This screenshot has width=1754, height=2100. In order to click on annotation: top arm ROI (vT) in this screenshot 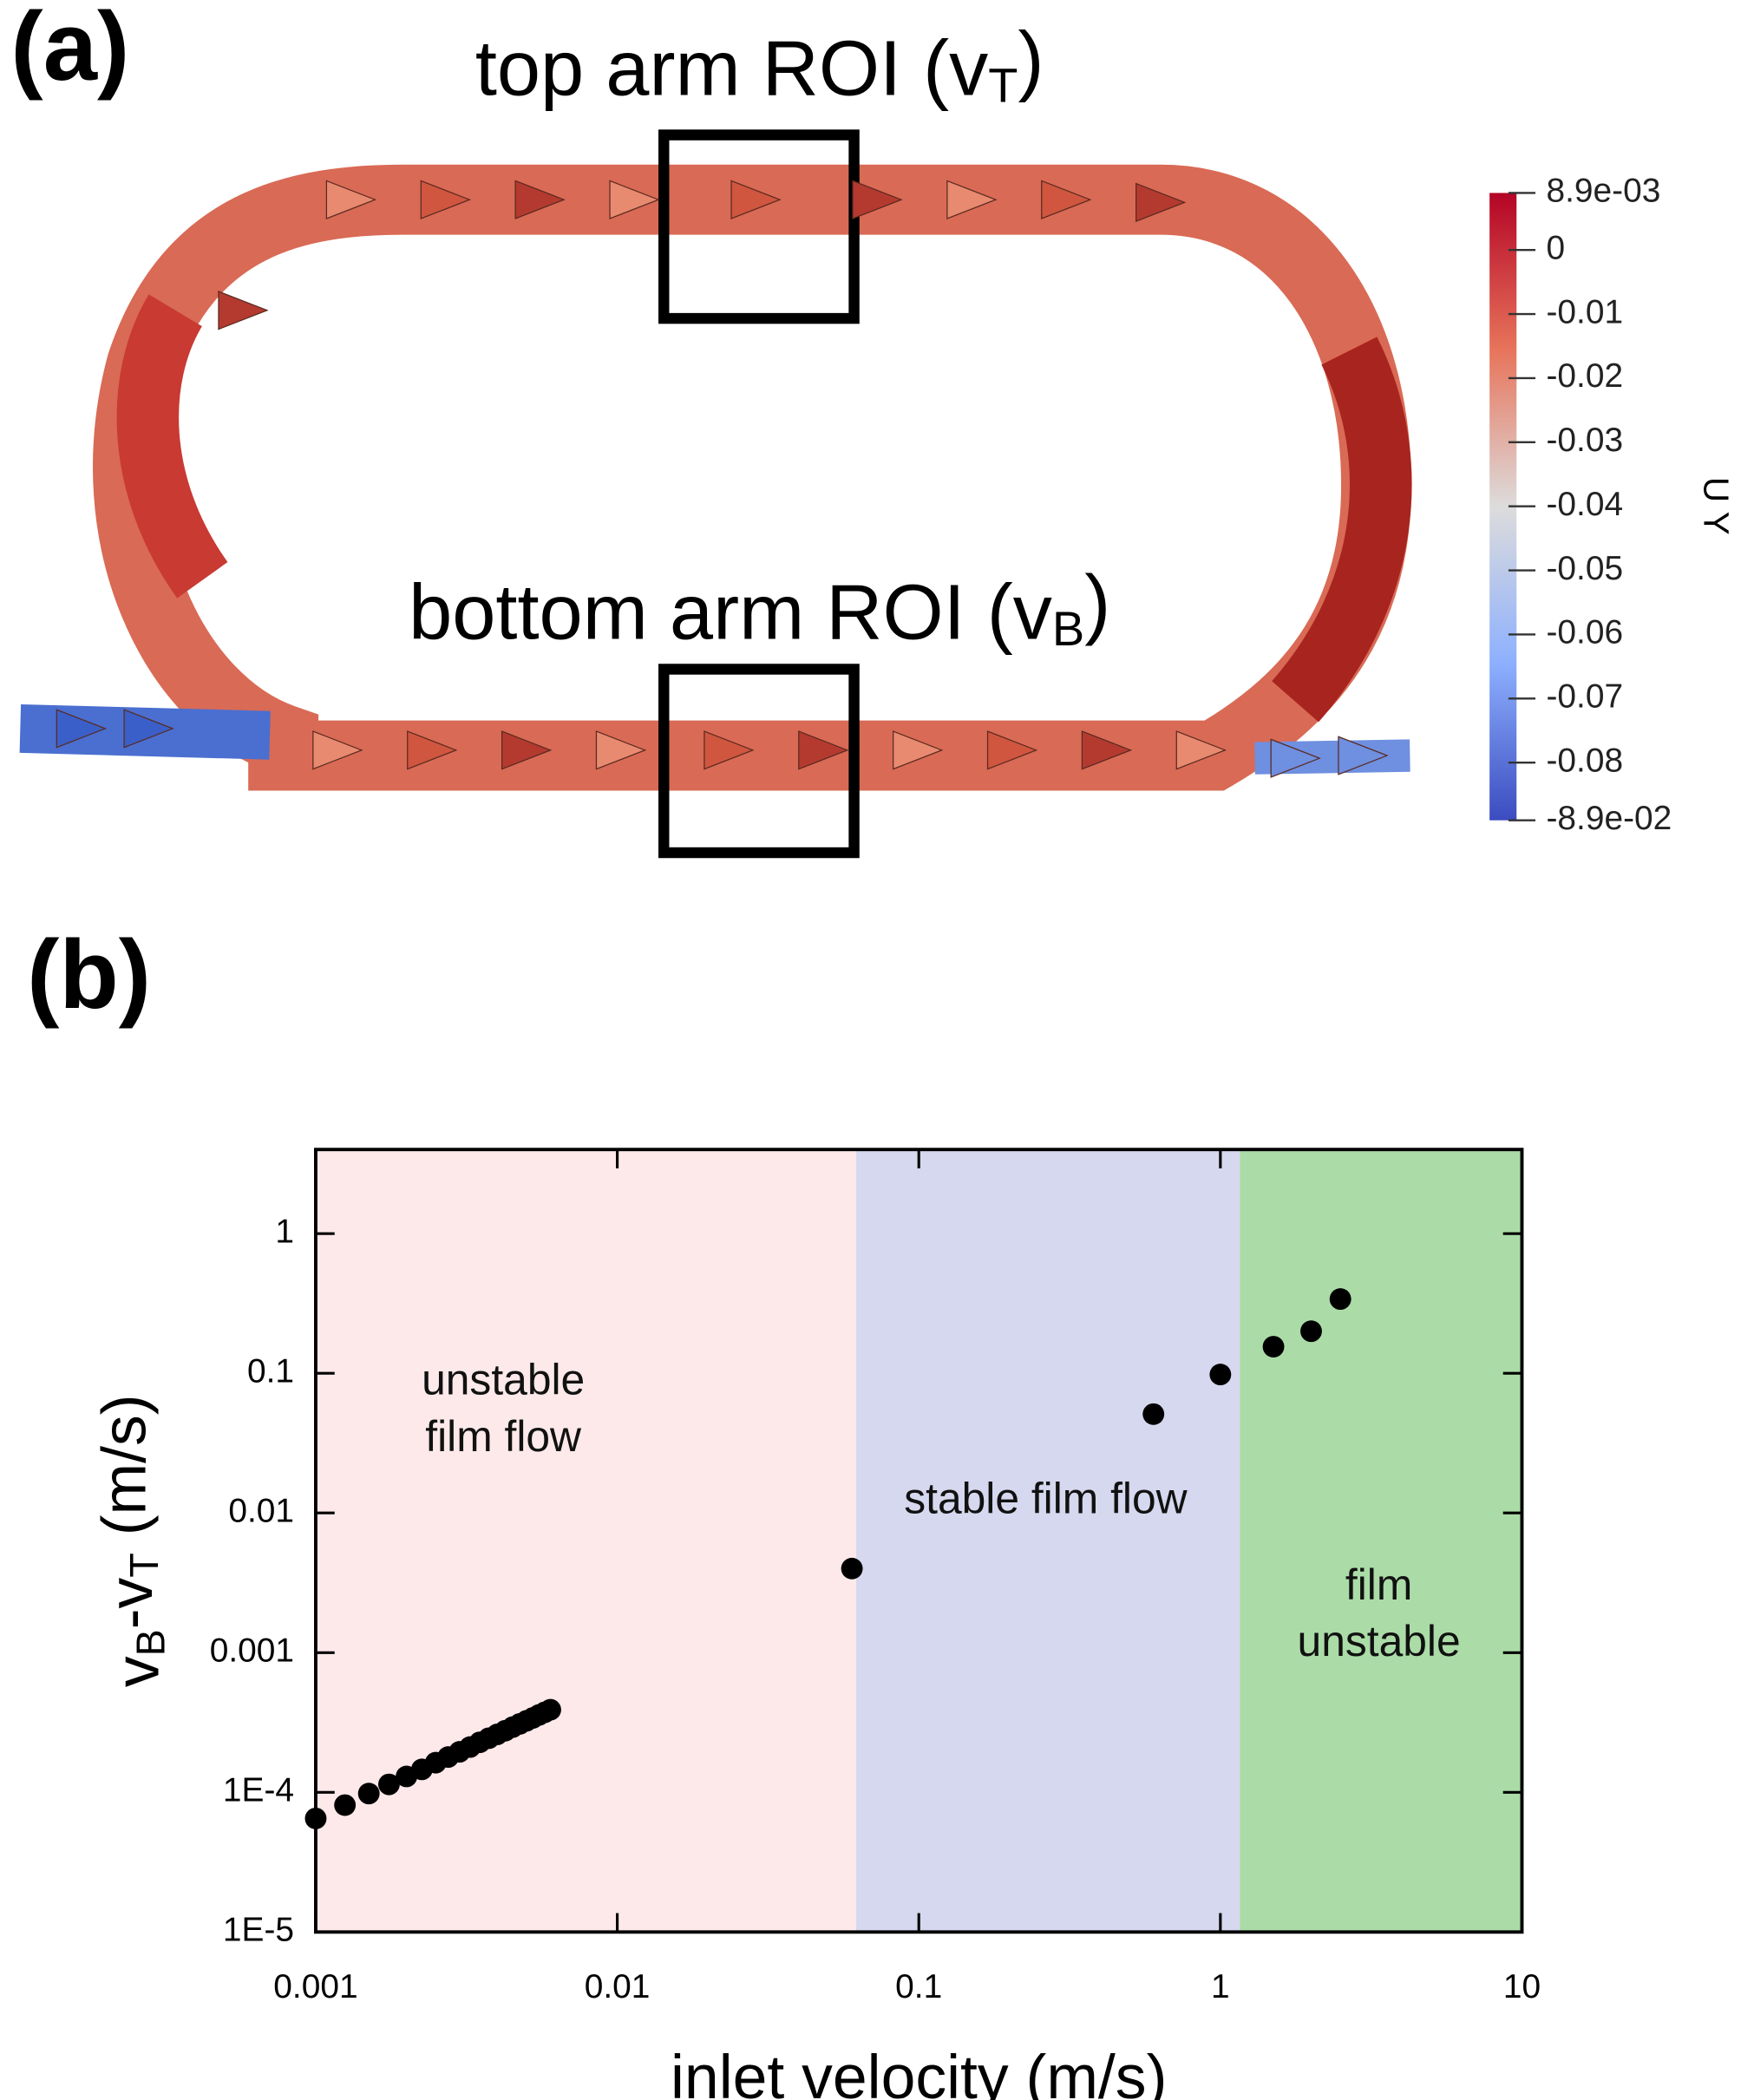, I will do `click(759, 64)`.